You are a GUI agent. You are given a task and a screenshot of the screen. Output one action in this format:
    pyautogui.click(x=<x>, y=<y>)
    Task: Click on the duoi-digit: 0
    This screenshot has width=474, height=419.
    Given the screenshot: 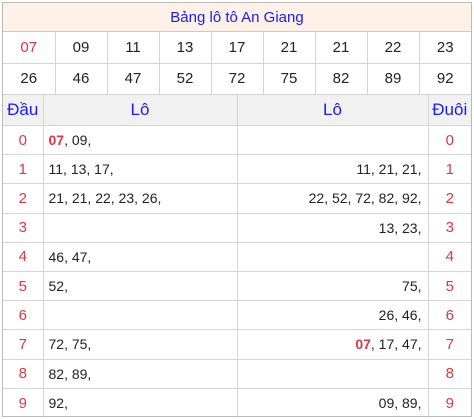 What is the action you would take?
    pyautogui.click(x=449, y=140)
    